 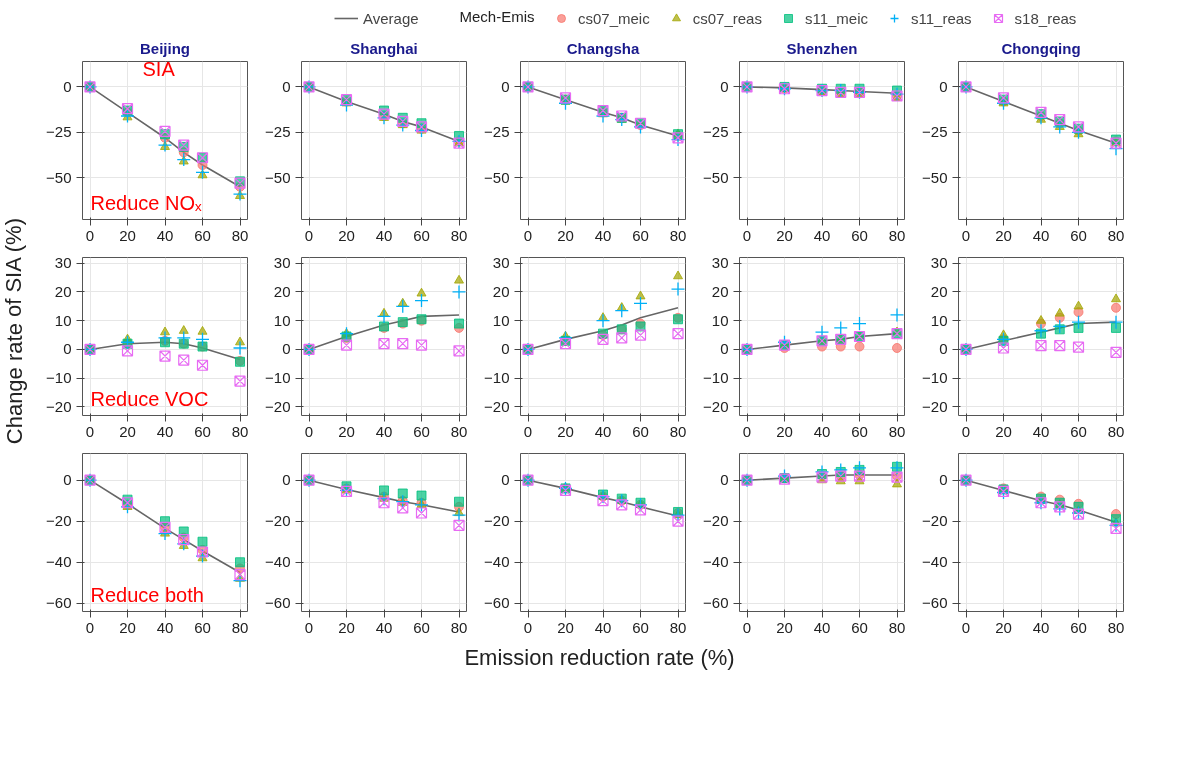 I want to click on chart-title: Beijing, so click(x=165, y=48).